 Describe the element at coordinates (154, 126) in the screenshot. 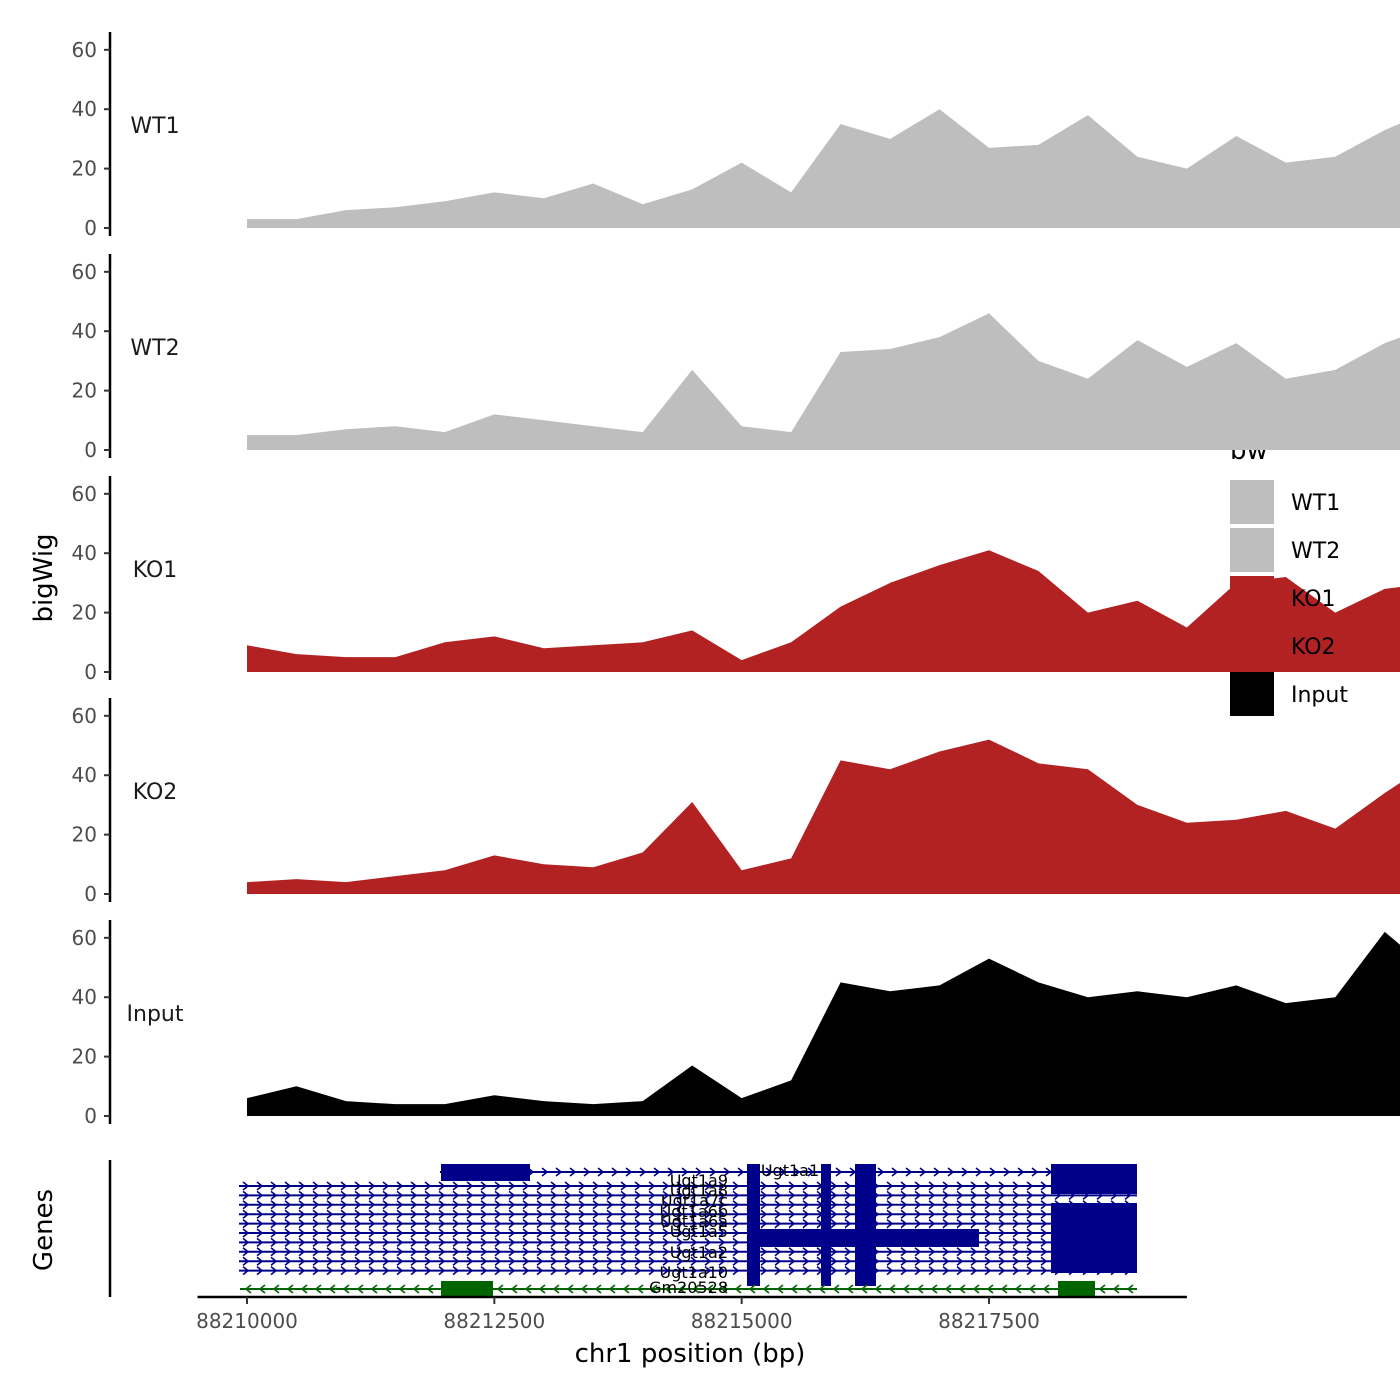

I see `panel-label: WT1` at that location.